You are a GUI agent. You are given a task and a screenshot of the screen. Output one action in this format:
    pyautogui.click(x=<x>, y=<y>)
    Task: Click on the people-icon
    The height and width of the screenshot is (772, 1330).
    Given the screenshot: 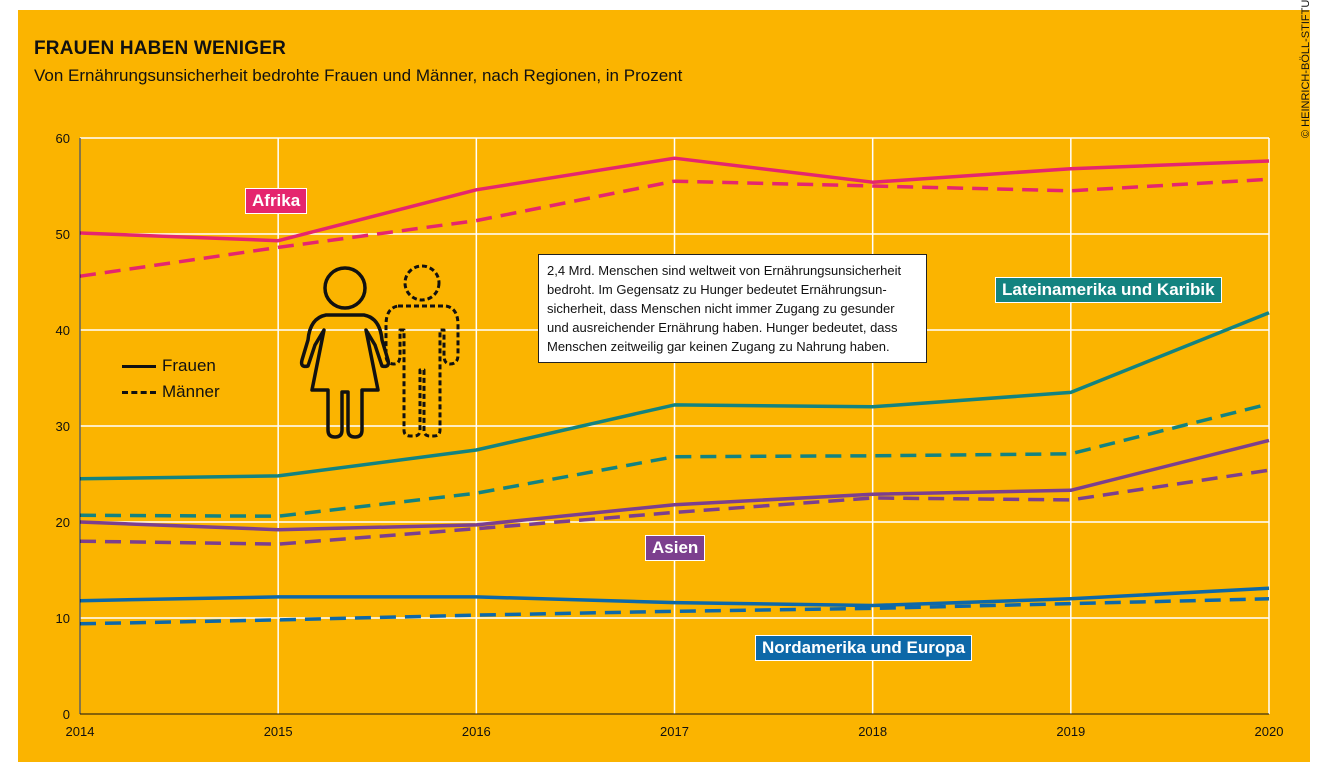 What is the action you would take?
    pyautogui.click(x=379, y=351)
    